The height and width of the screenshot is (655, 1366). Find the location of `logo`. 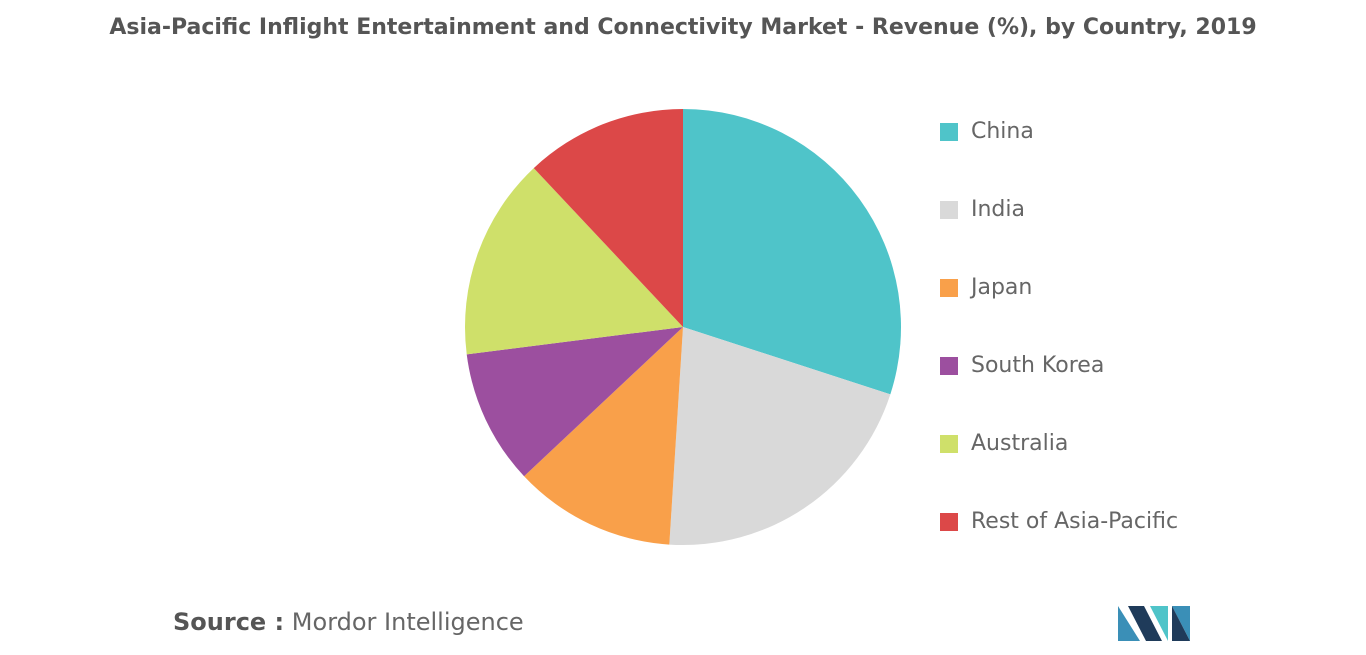

logo is located at coordinates (1154, 623).